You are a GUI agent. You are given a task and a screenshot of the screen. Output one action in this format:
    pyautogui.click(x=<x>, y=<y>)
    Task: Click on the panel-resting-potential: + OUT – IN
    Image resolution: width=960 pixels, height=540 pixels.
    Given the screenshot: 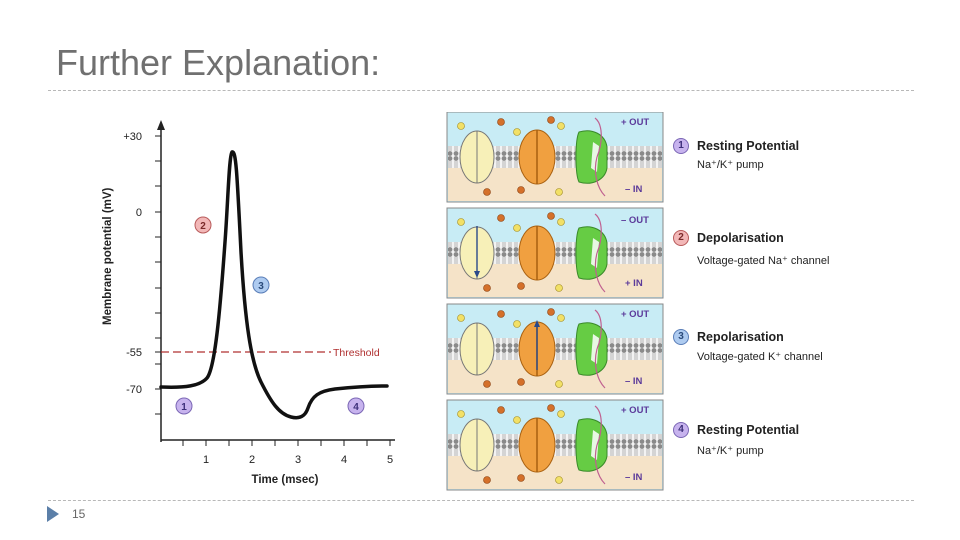 What is the action you would take?
    pyautogui.click(x=555, y=157)
    